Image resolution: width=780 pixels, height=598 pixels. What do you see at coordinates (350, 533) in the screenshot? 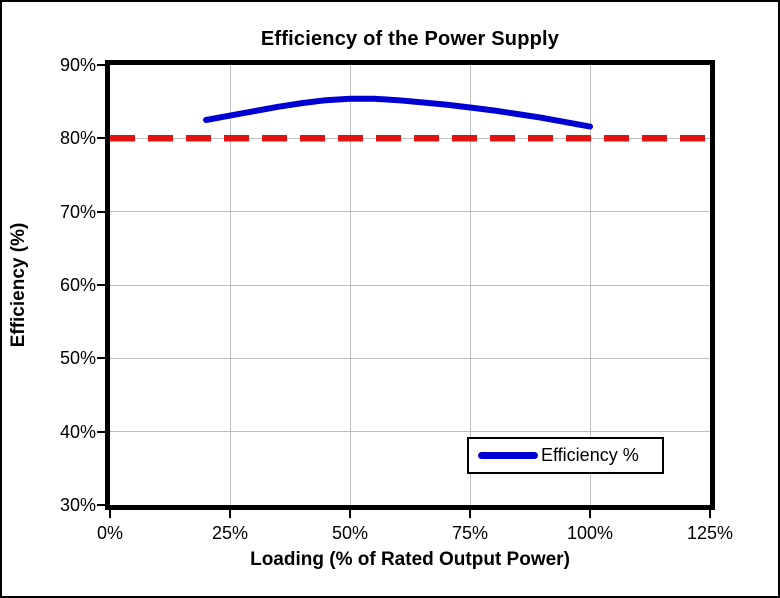
I see `x-tick-label: 50%` at bounding box center [350, 533].